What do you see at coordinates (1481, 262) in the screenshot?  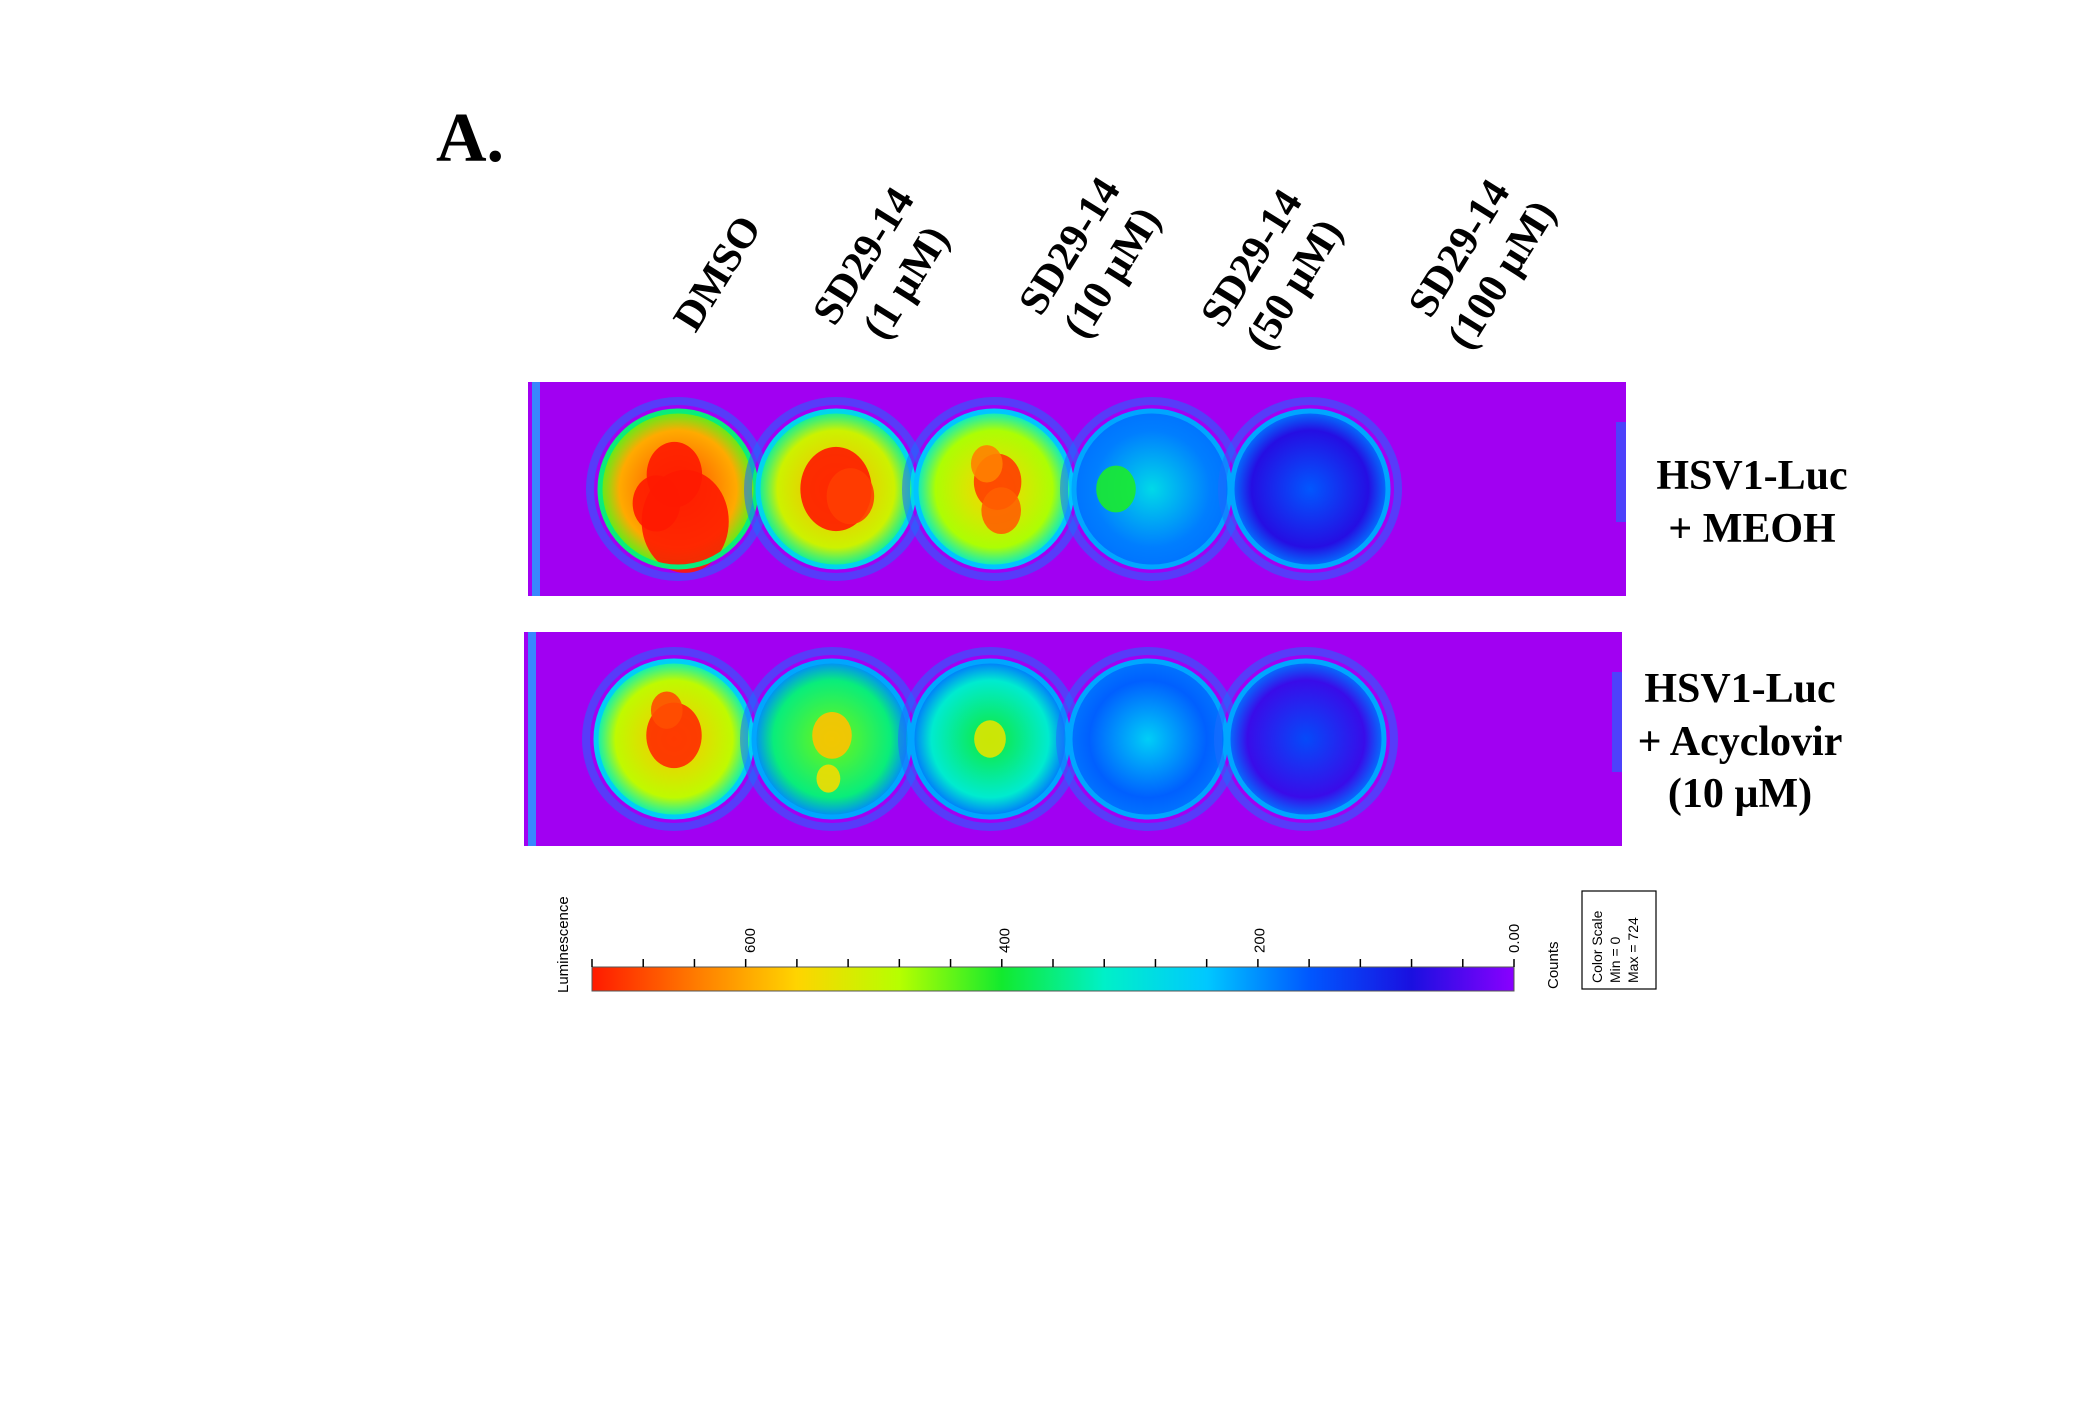 I see `column-label-100um: SD29-14 (100 µM)` at bounding box center [1481, 262].